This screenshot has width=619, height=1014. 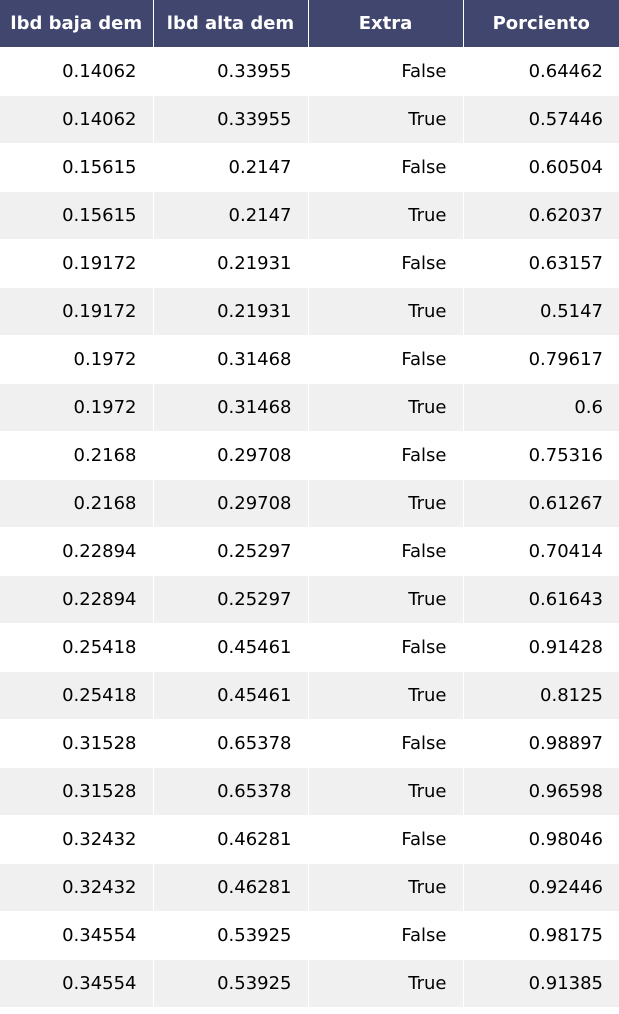 What do you see at coordinates (541, 551) in the screenshot?
I see `cell-porciento: 0.70414` at bounding box center [541, 551].